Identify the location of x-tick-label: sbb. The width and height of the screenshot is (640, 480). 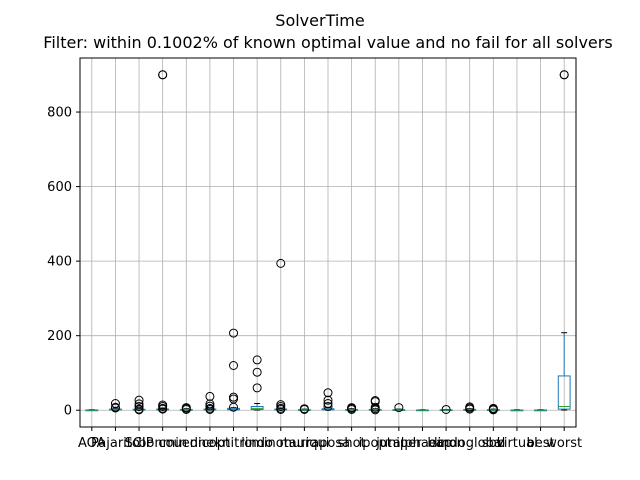
(493, 443).